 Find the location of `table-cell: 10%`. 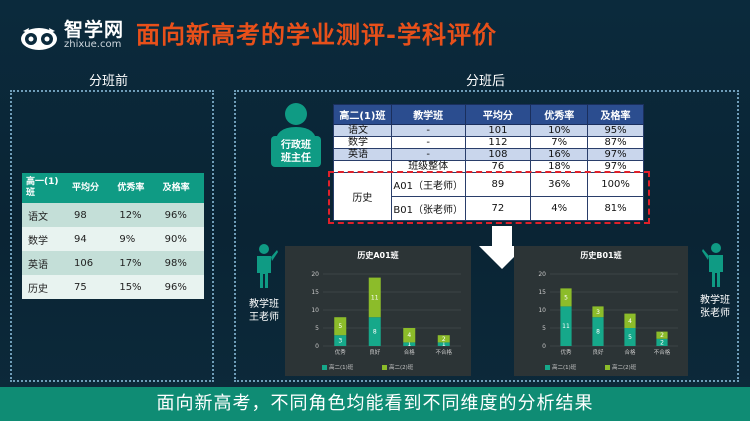

table-cell: 10% is located at coordinates (559, 130).